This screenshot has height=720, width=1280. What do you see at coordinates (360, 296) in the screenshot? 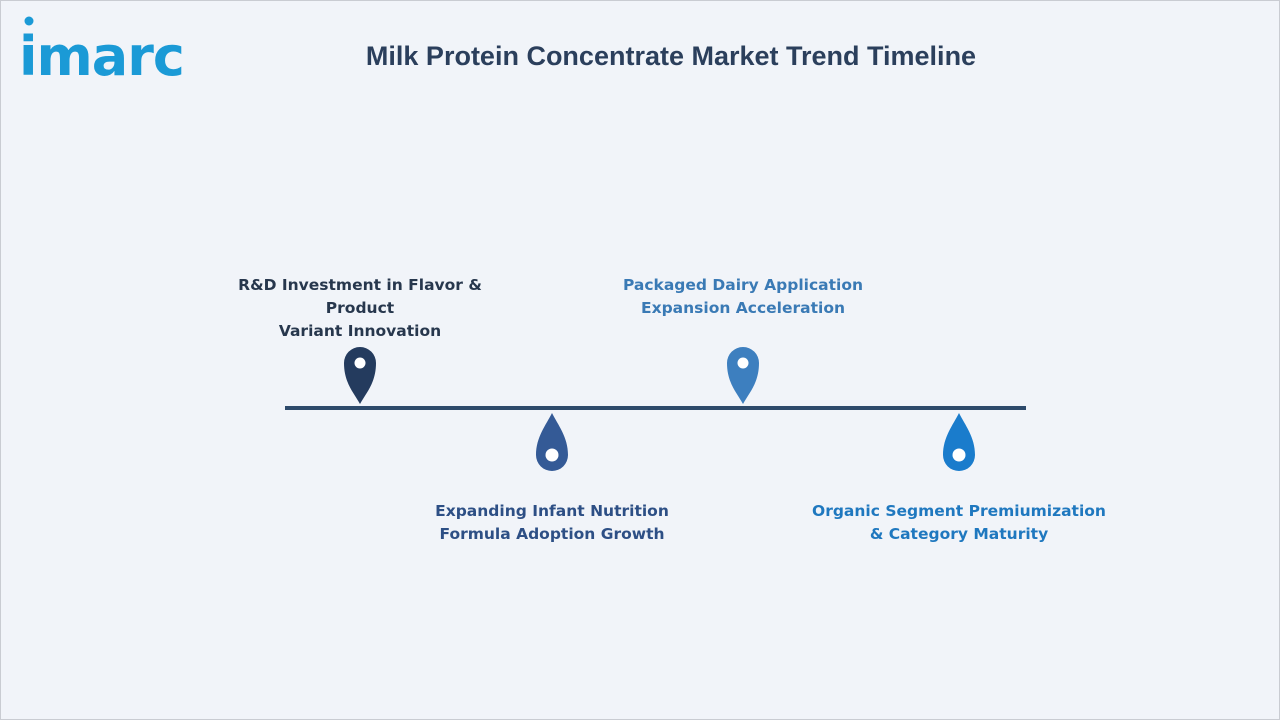
I see `milestone-label-line: R&D Investment in Flavor & Product` at bounding box center [360, 296].